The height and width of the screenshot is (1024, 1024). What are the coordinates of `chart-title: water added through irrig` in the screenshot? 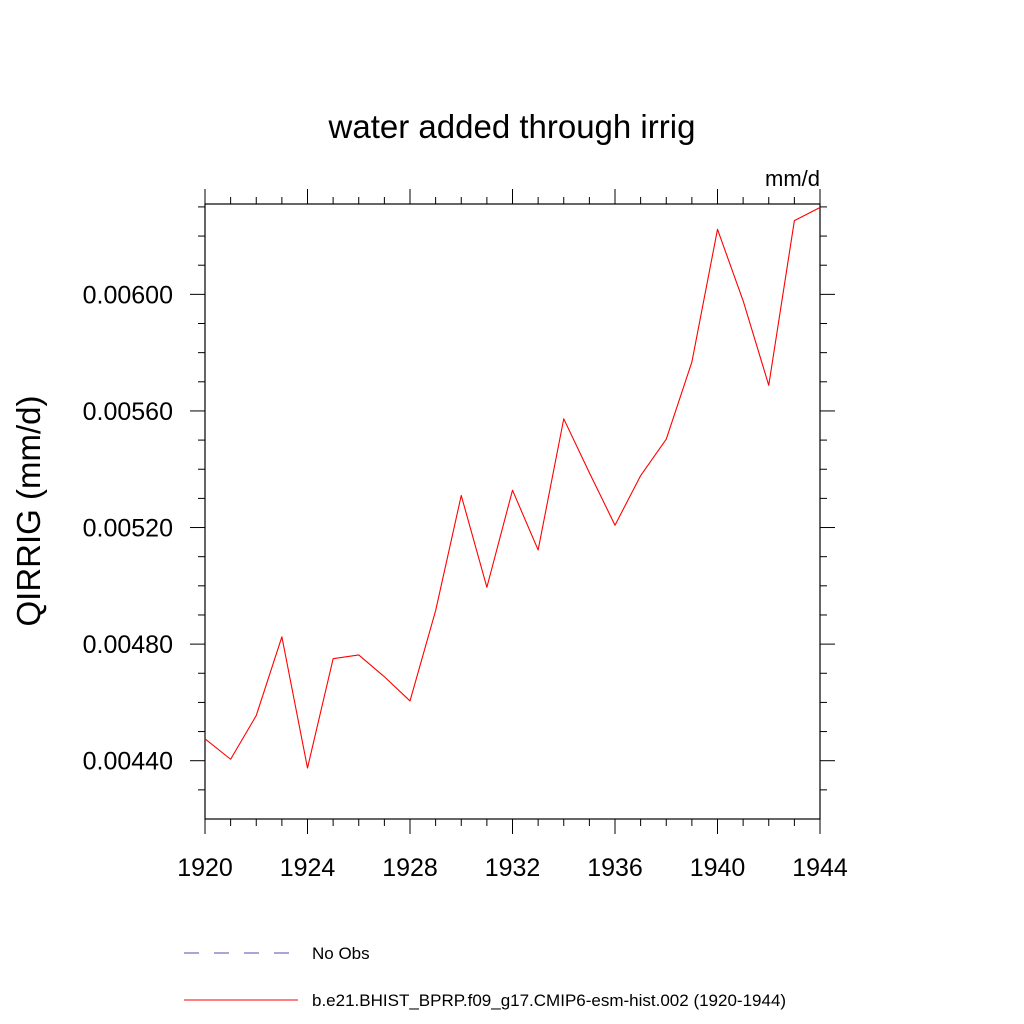 It's located at (512, 126).